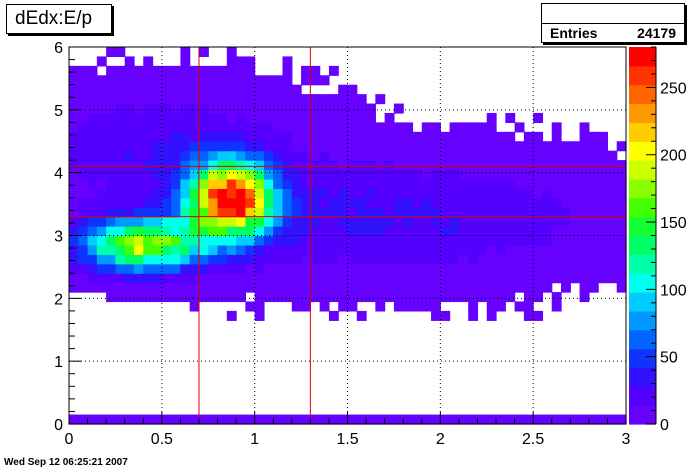  Describe the element at coordinates (58, 299) in the screenshot. I see `y-tick-label: 2` at that location.